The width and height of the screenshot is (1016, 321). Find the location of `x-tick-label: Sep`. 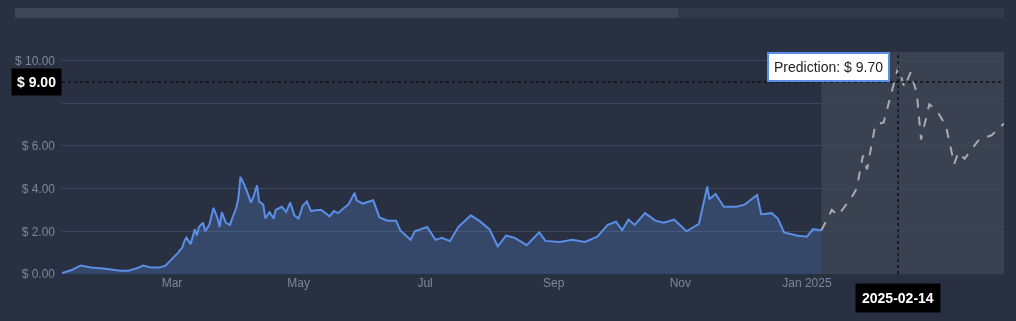

x-tick-label: Sep is located at coordinates (554, 283).